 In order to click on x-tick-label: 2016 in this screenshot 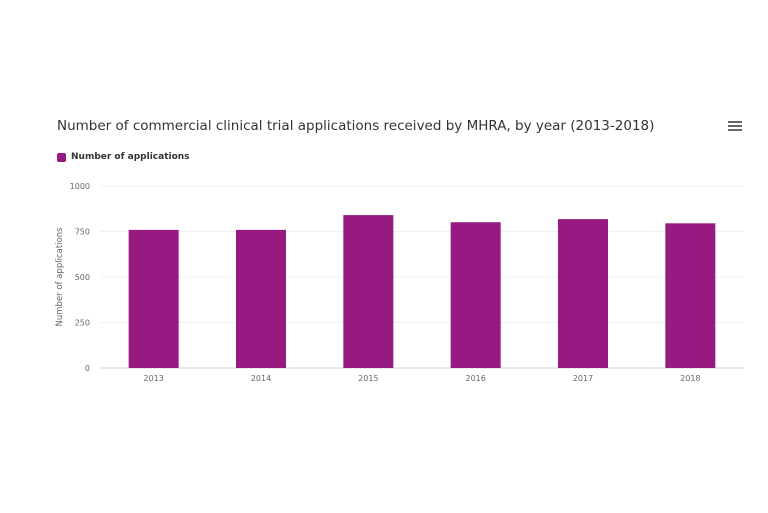, I will do `click(475, 378)`.